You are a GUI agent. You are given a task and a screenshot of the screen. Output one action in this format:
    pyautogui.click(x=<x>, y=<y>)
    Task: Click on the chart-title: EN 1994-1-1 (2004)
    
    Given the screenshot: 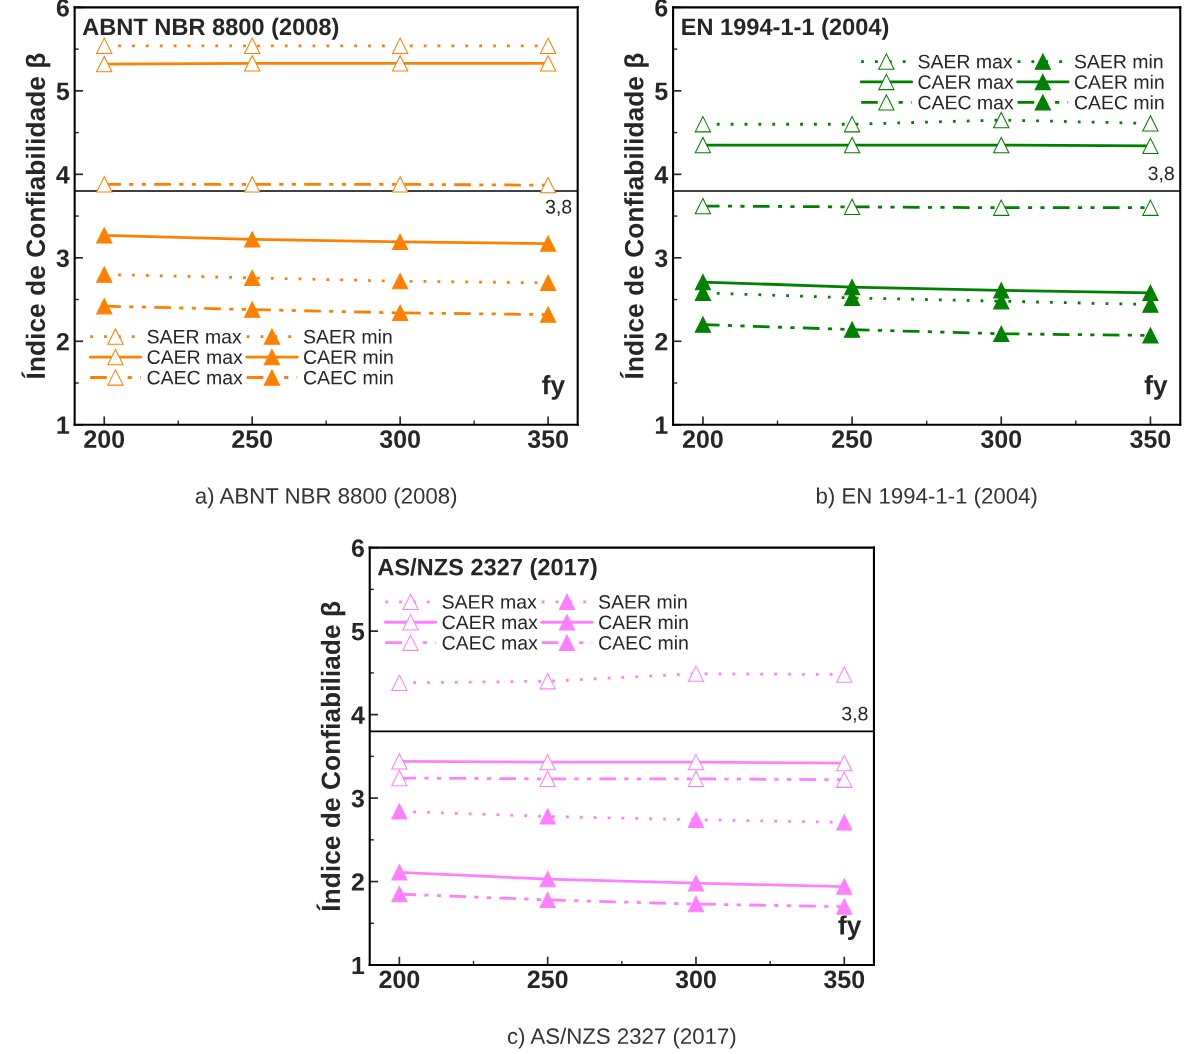 What is the action you would take?
    pyautogui.click(x=785, y=28)
    